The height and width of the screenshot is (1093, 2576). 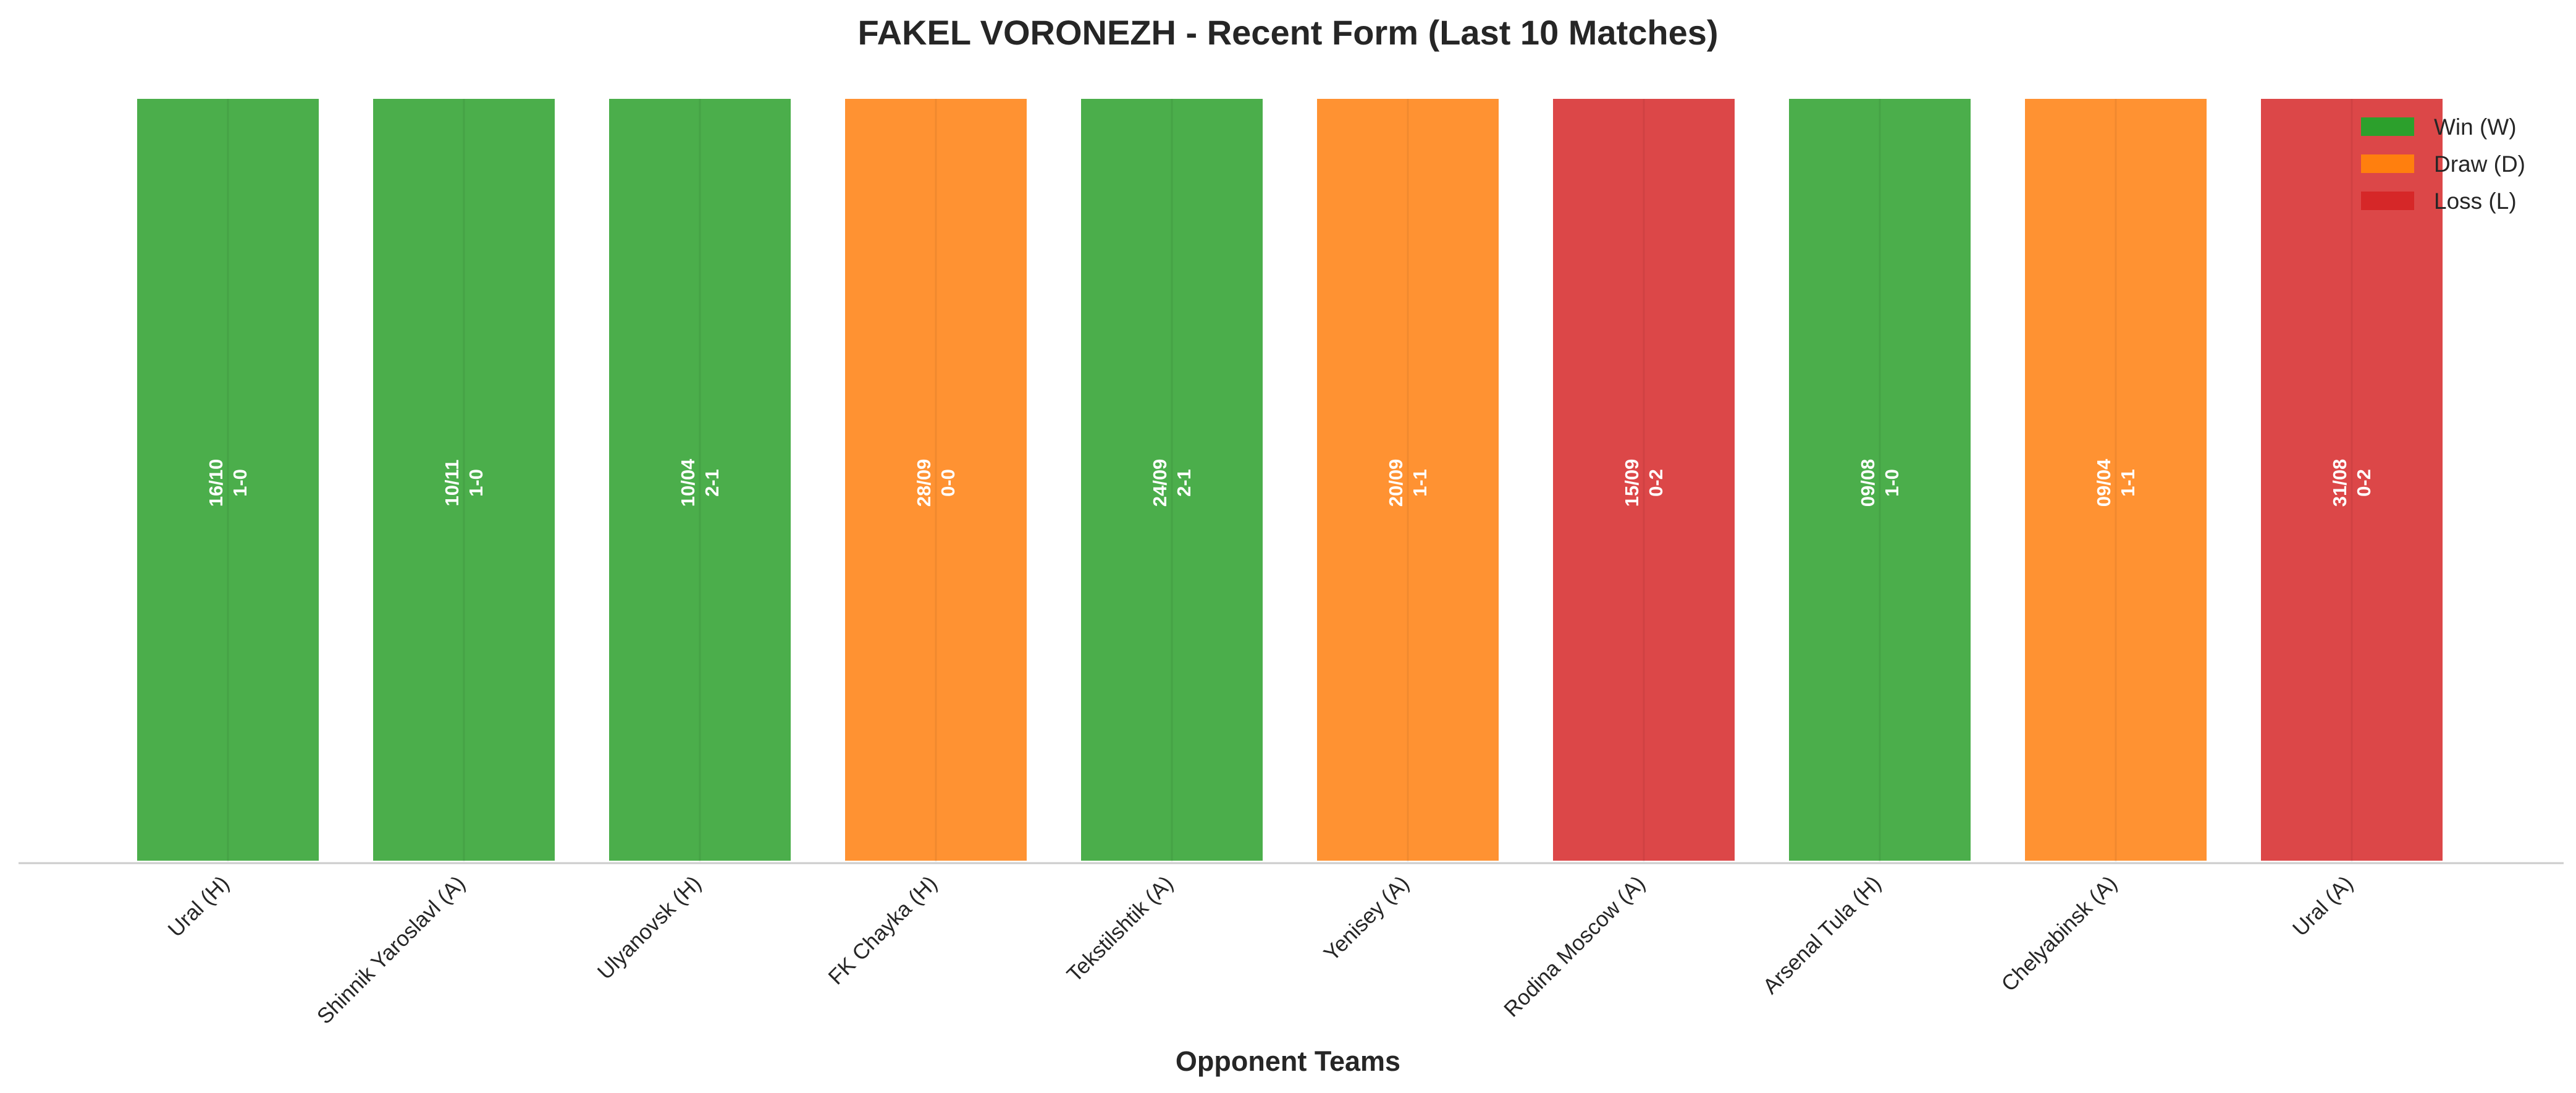 What do you see at coordinates (1574, 947) in the screenshot?
I see `x-tick-label-7: Rodina Moscow (A)` at bounding box center [1574, 947].